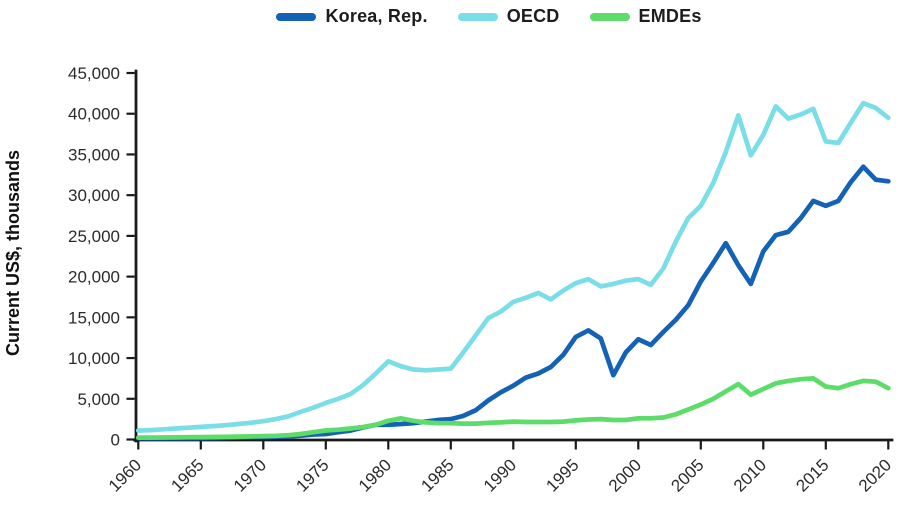 The height and width of the screenshot is (519, 900). What do you see at coordinates (375, 475) in the screenshot?
I see `x-tick-label: 1980` at bounding box center [375, 475].